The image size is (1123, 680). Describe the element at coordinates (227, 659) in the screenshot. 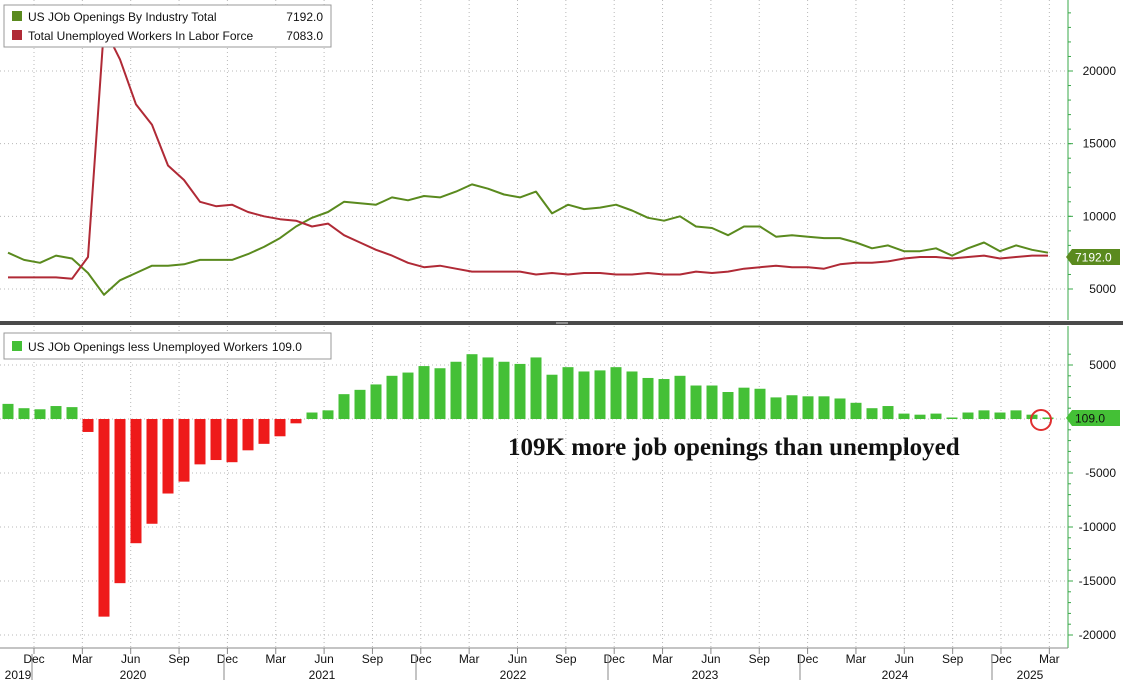

I see `x-month-label-4: Dec` at that location.